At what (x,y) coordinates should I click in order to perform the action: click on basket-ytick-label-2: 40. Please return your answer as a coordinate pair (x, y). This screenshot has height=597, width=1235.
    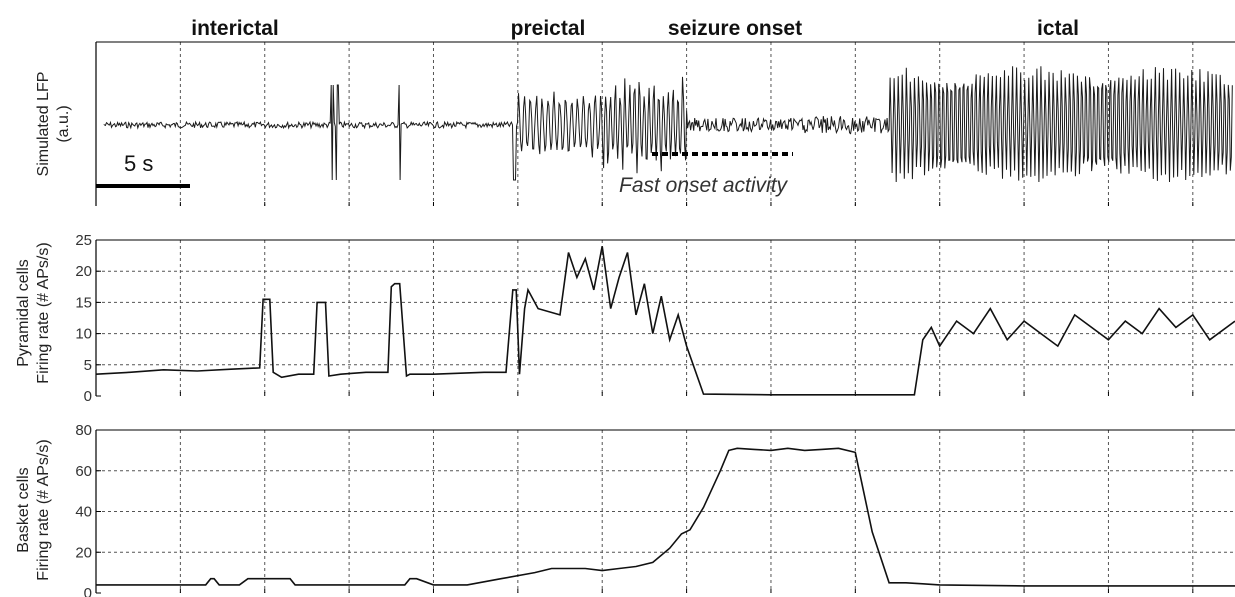
    Looking at the image, I should click on (83, 512).